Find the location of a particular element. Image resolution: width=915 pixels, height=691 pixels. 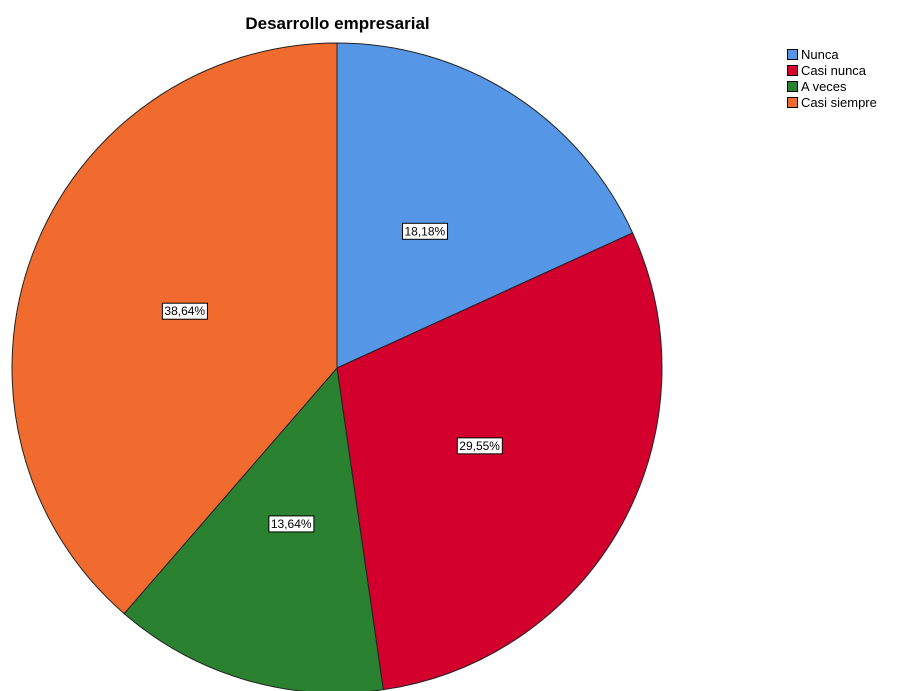

svg-text: 29,55% is located at coordinates (479, 446).